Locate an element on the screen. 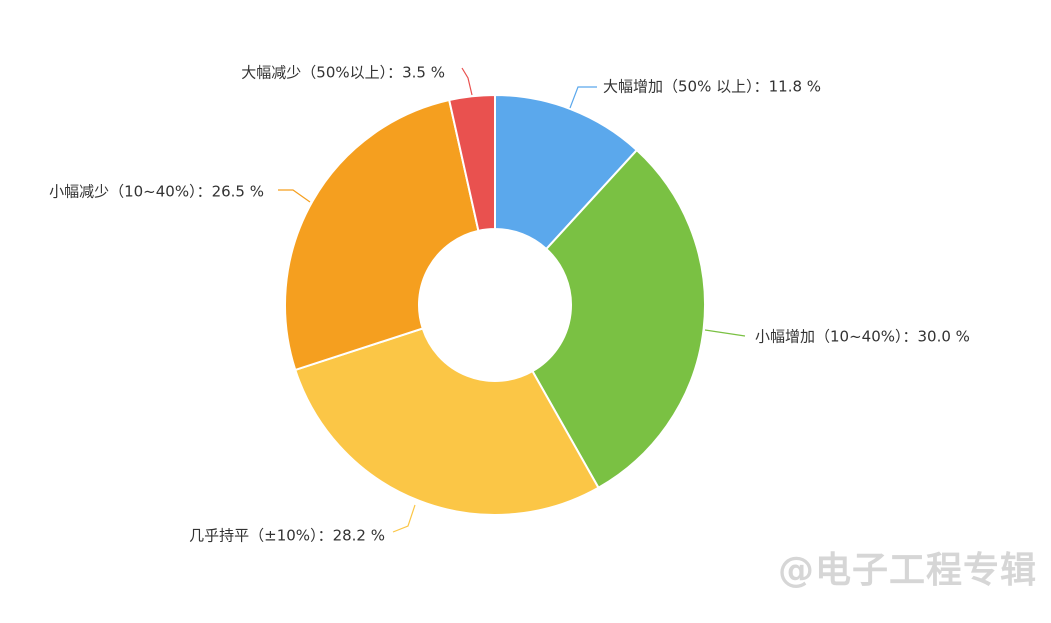 The image size is (1051, 623). slice-label-2: 小幅增加（10~40%）：30.0 % is located at coordinates (862, 337).